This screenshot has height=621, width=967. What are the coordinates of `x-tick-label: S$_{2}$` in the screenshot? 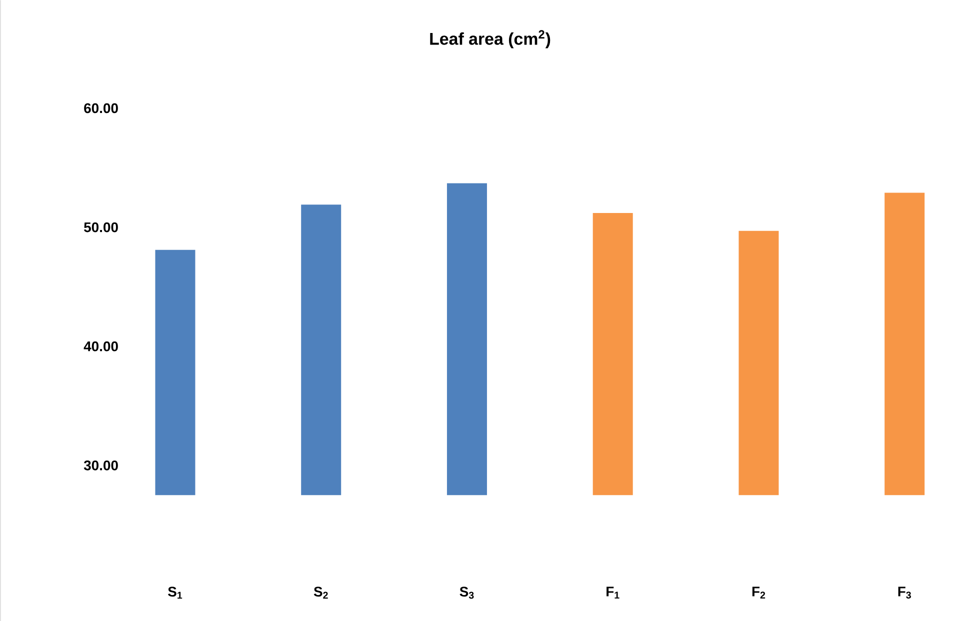 It's located at (321, 592).